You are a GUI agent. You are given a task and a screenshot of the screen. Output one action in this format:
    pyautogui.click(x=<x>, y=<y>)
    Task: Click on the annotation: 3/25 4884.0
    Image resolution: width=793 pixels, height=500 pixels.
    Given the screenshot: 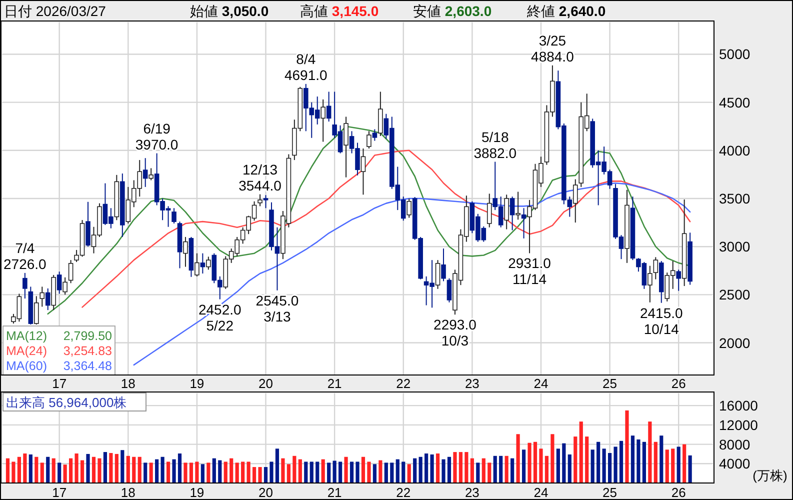 What is the action you would take?
    pyautogui.click(x=552, y=48)
    